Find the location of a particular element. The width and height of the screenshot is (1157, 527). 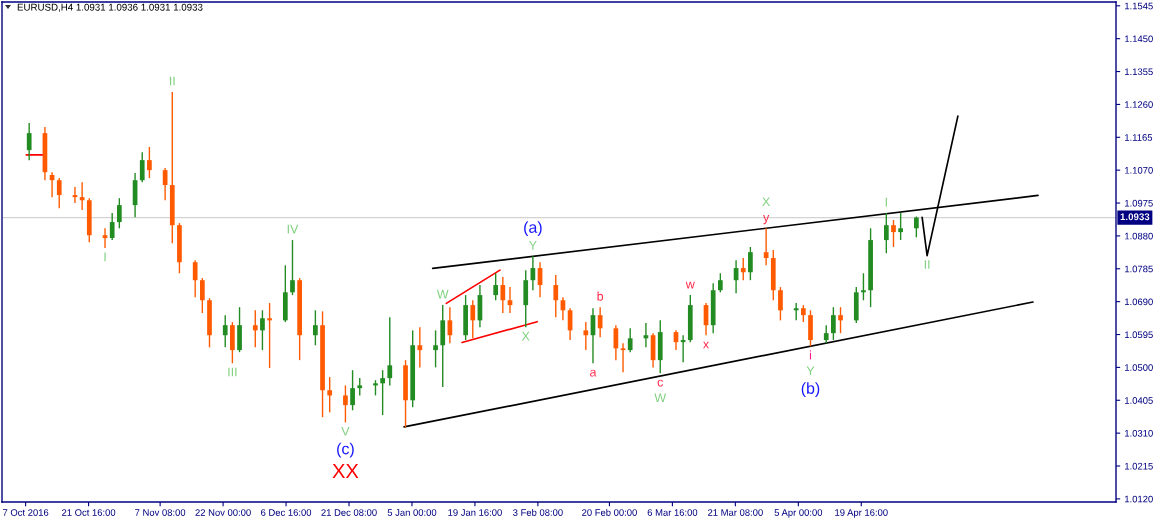

annotation: (b) is located at coordinates (810, 390).